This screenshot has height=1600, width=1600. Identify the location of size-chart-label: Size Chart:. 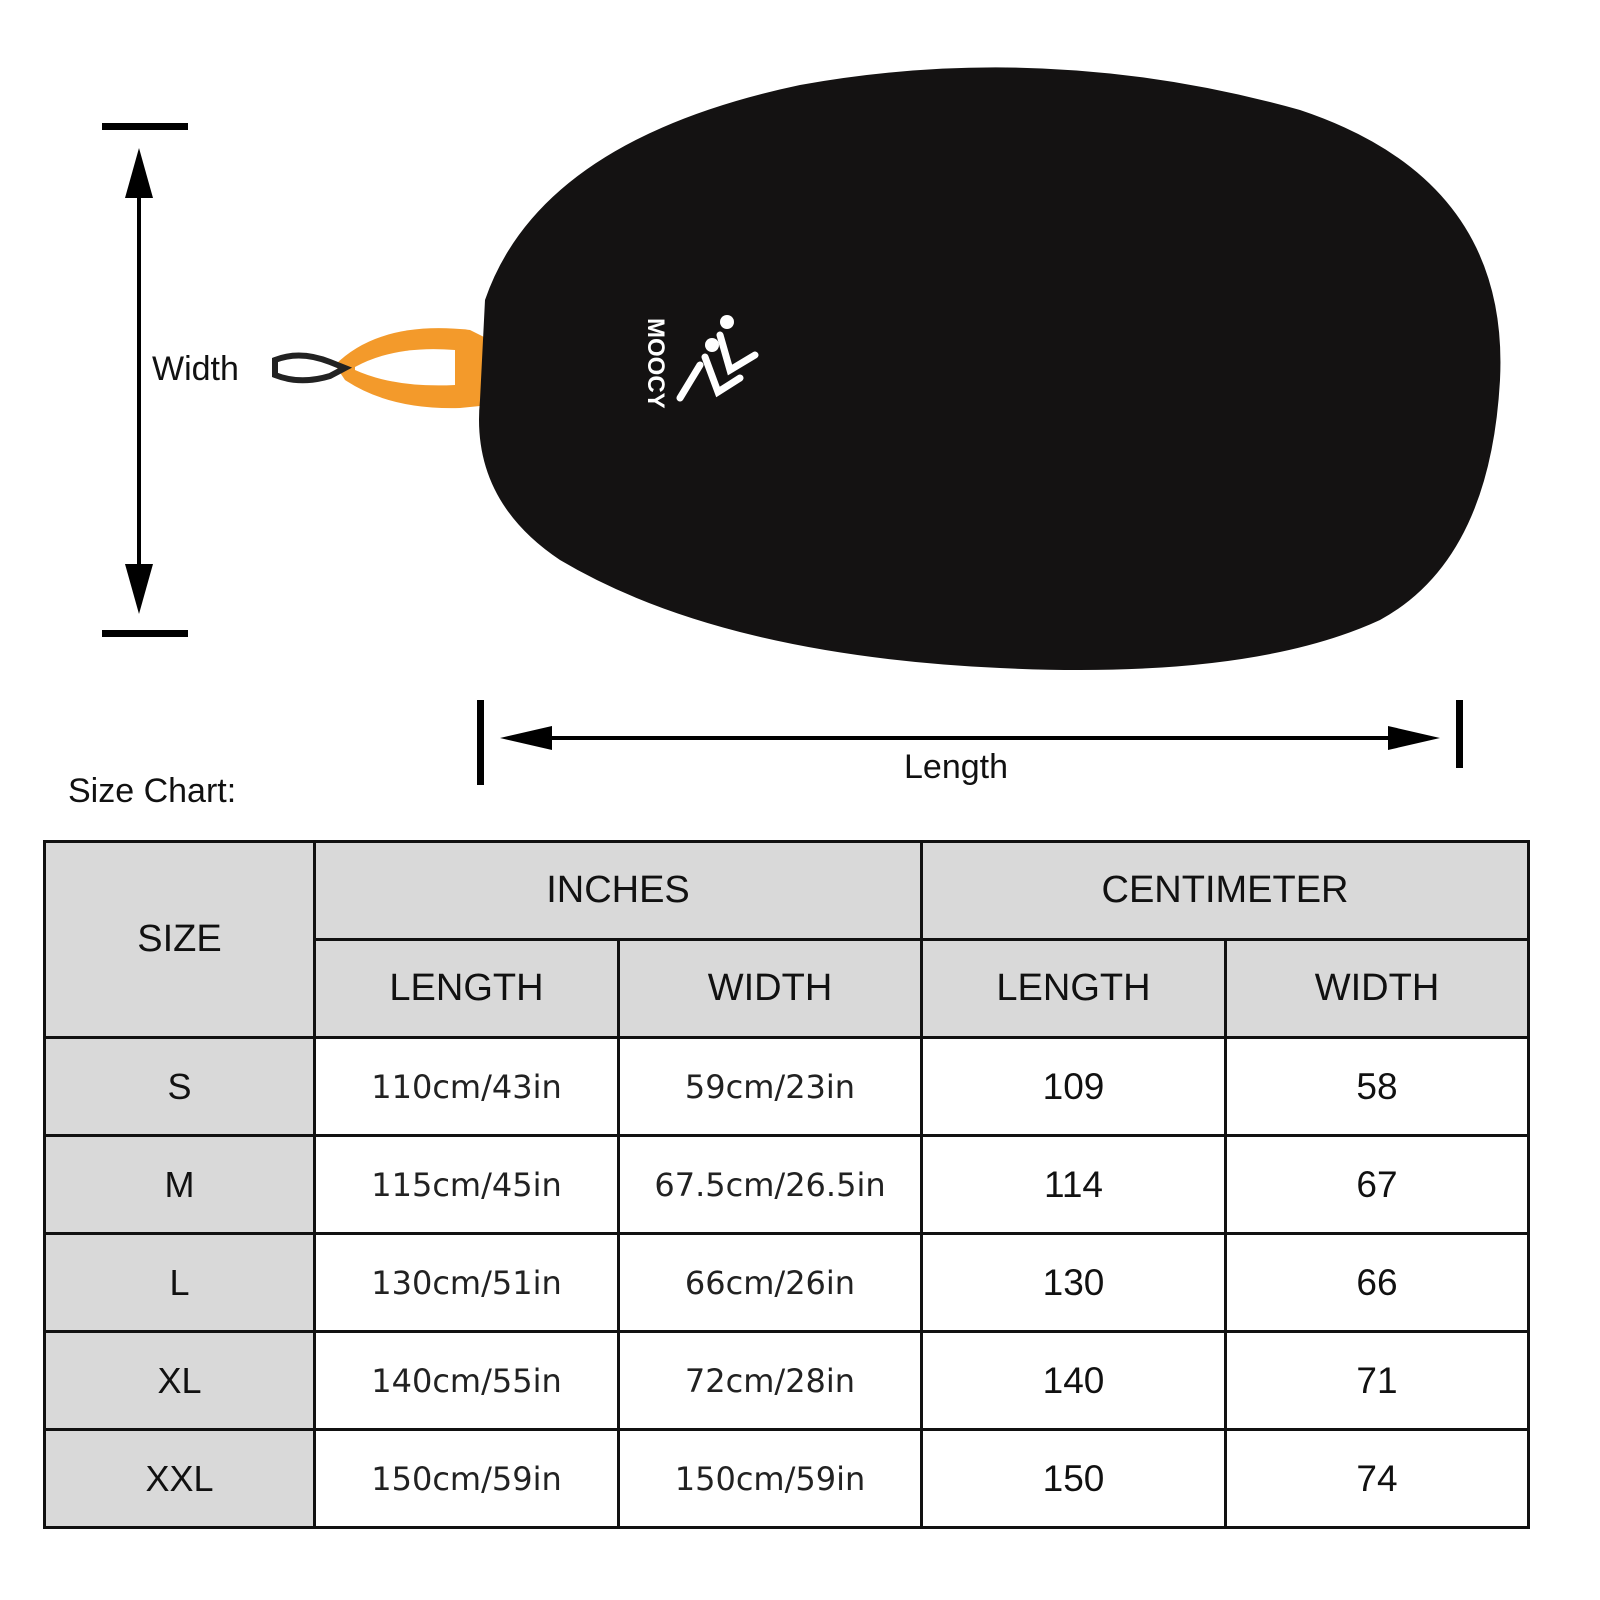
(152, 791).